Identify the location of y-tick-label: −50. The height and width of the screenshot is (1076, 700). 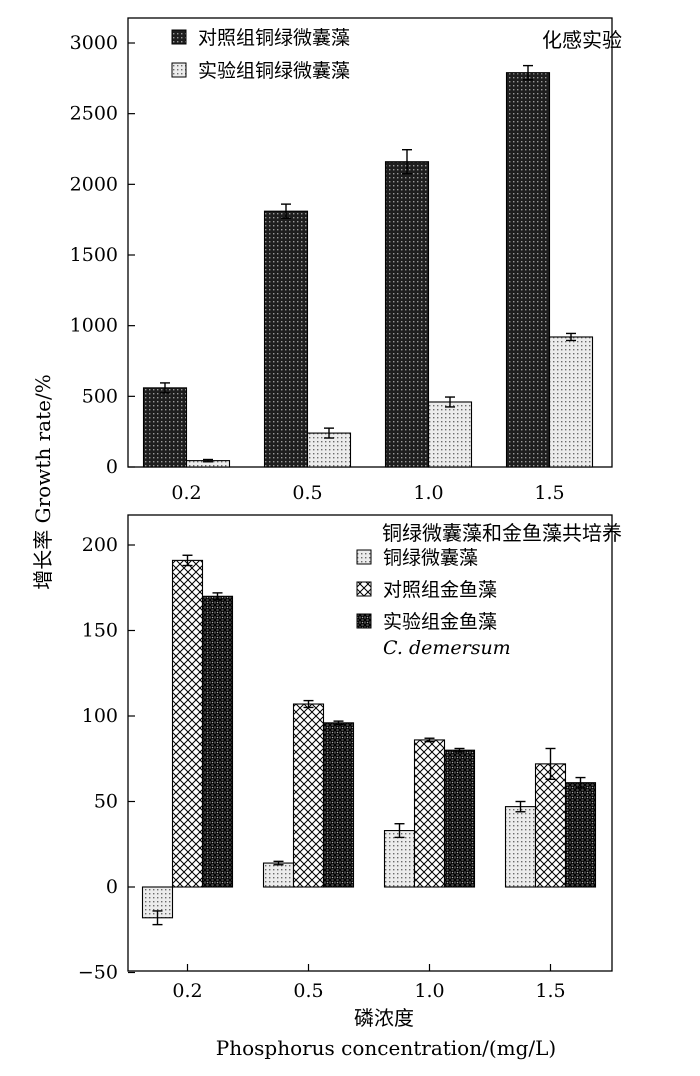
(98, 973).